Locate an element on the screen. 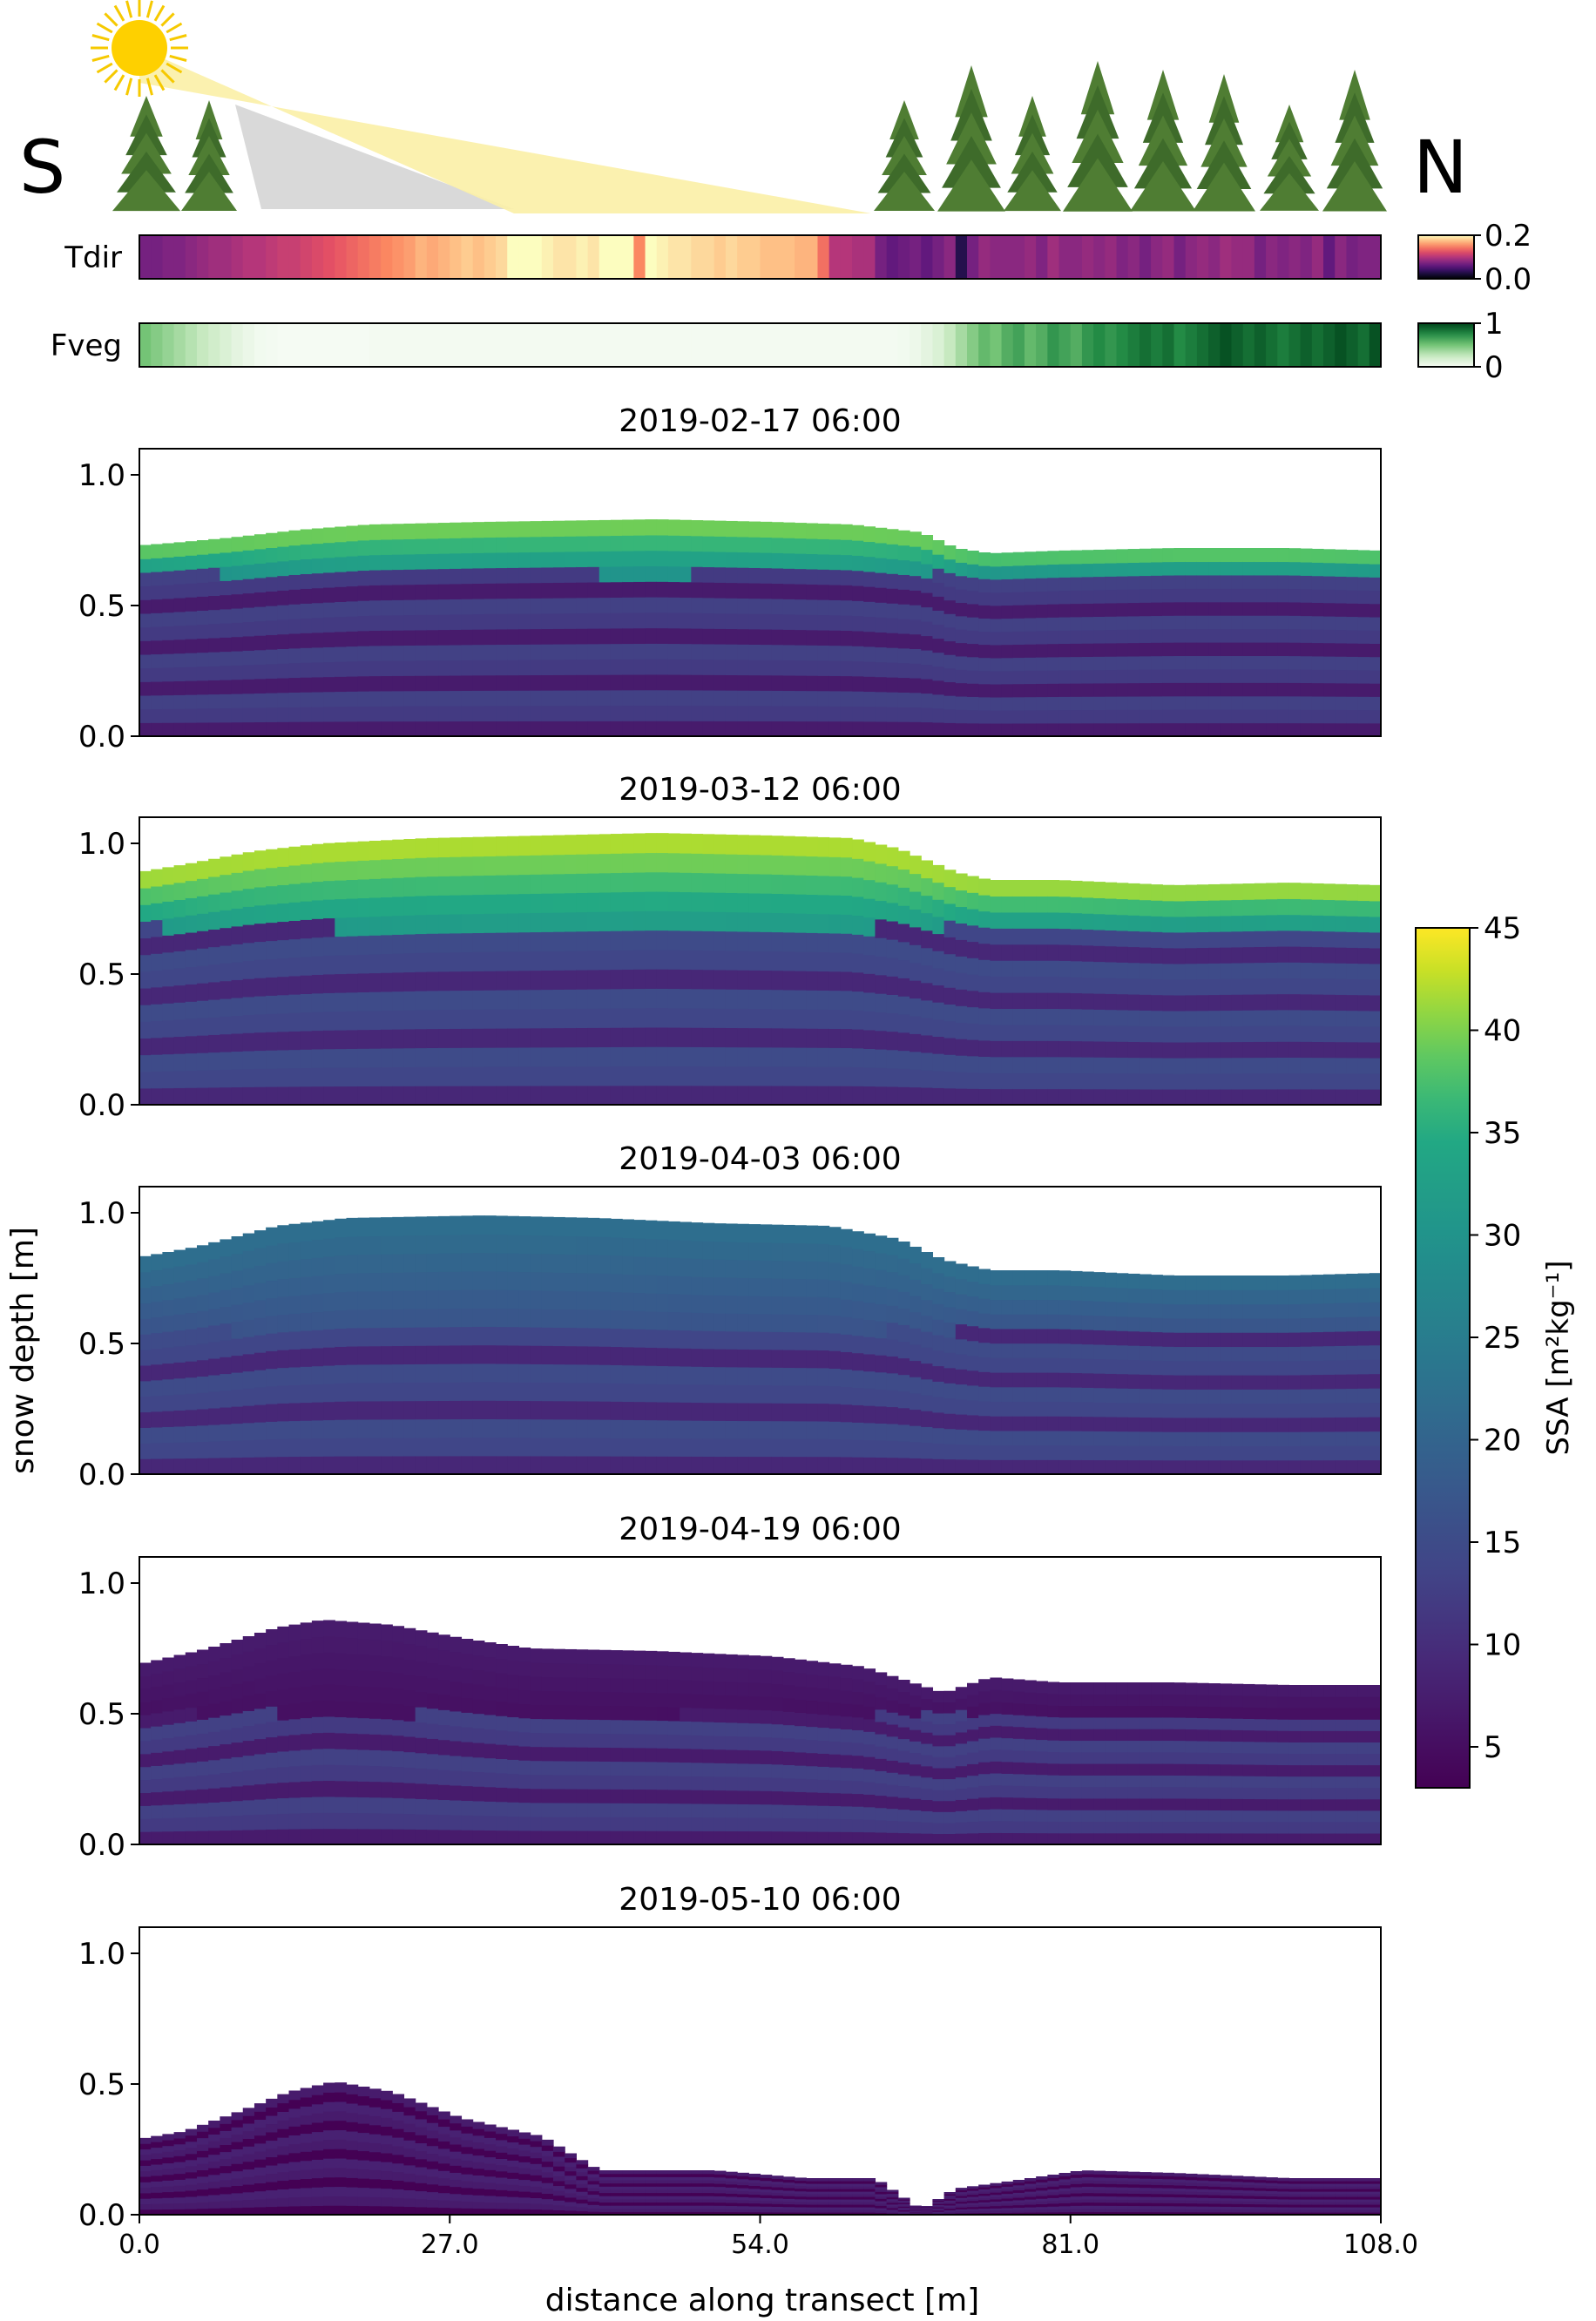 Image resolution: width=1596 pixels, height=2321 pixels. fveg-cell is located at coordinates (893, 345).